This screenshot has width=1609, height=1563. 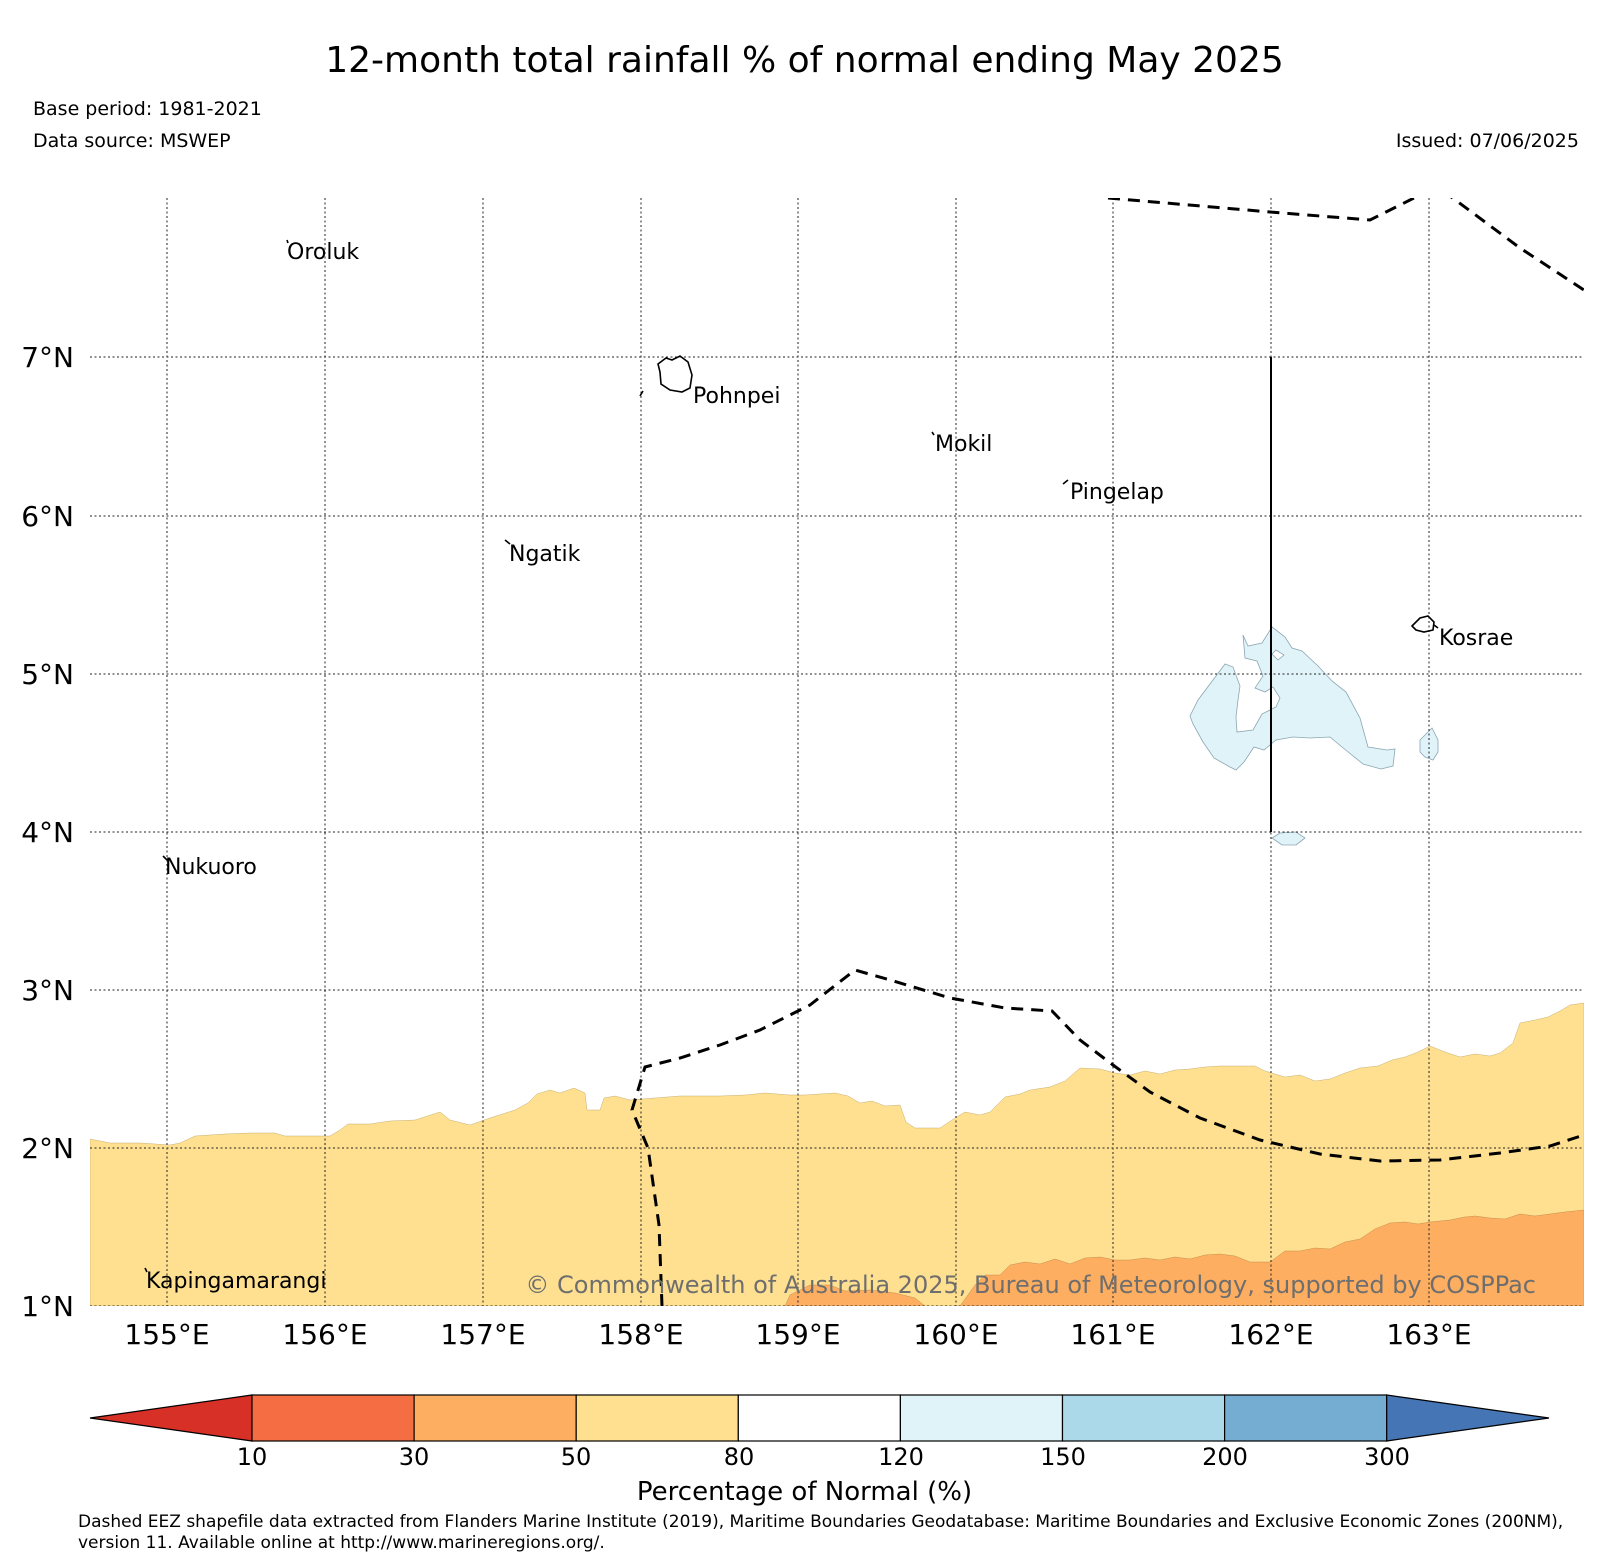 What do you see at coordinates (323, 252) in the screenshot?
I see `place-label-oroluk: Oroluk` at bounding box center [323, 252].